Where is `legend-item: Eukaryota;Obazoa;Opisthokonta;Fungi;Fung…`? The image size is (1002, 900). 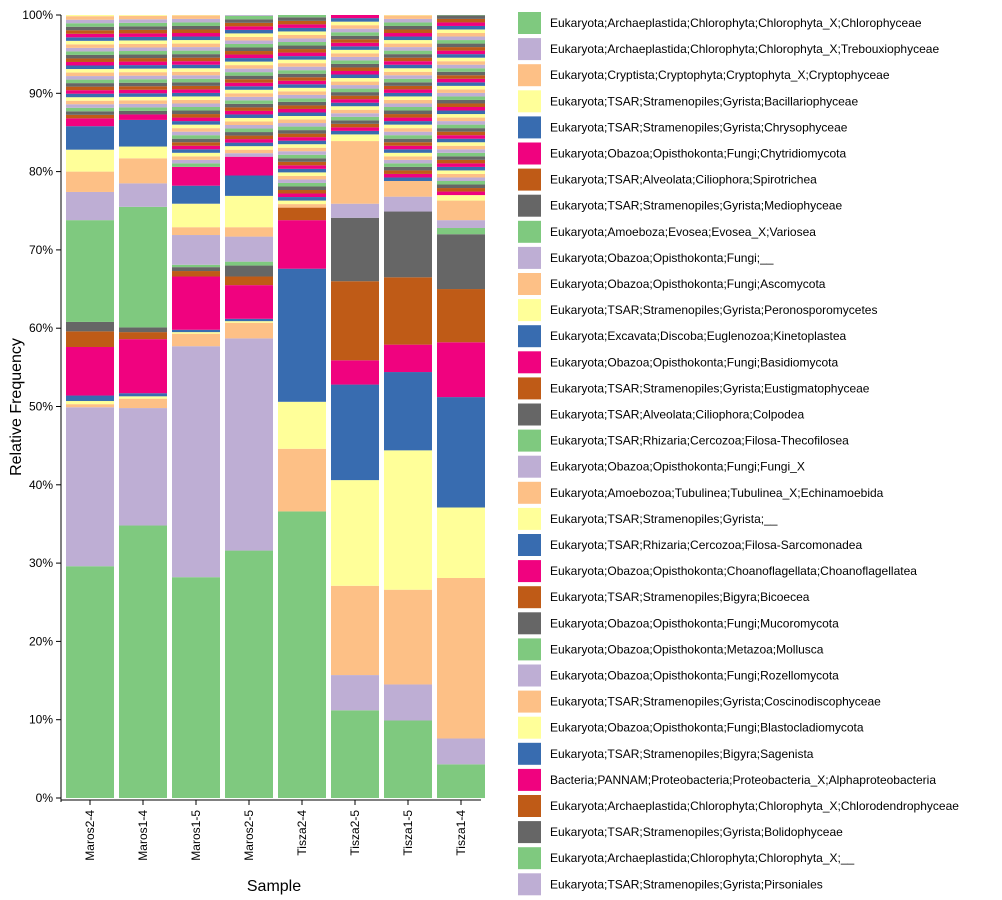 legend-item: Eukaryota;Obazoa;Opisthokonta;Fungi;Fung… is located at coordinates (661, 466).